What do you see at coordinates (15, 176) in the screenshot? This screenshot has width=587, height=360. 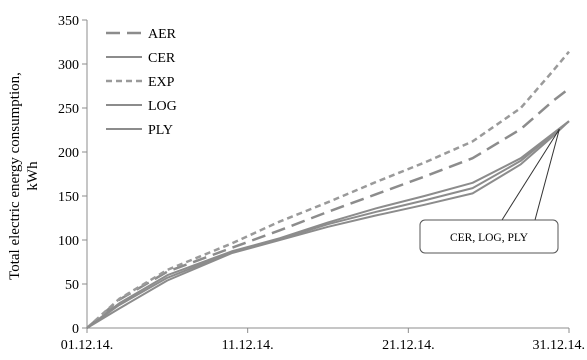 I see `y-axis-title-line-1: Total electric energy consumption,` at bounding box center [15, 176].